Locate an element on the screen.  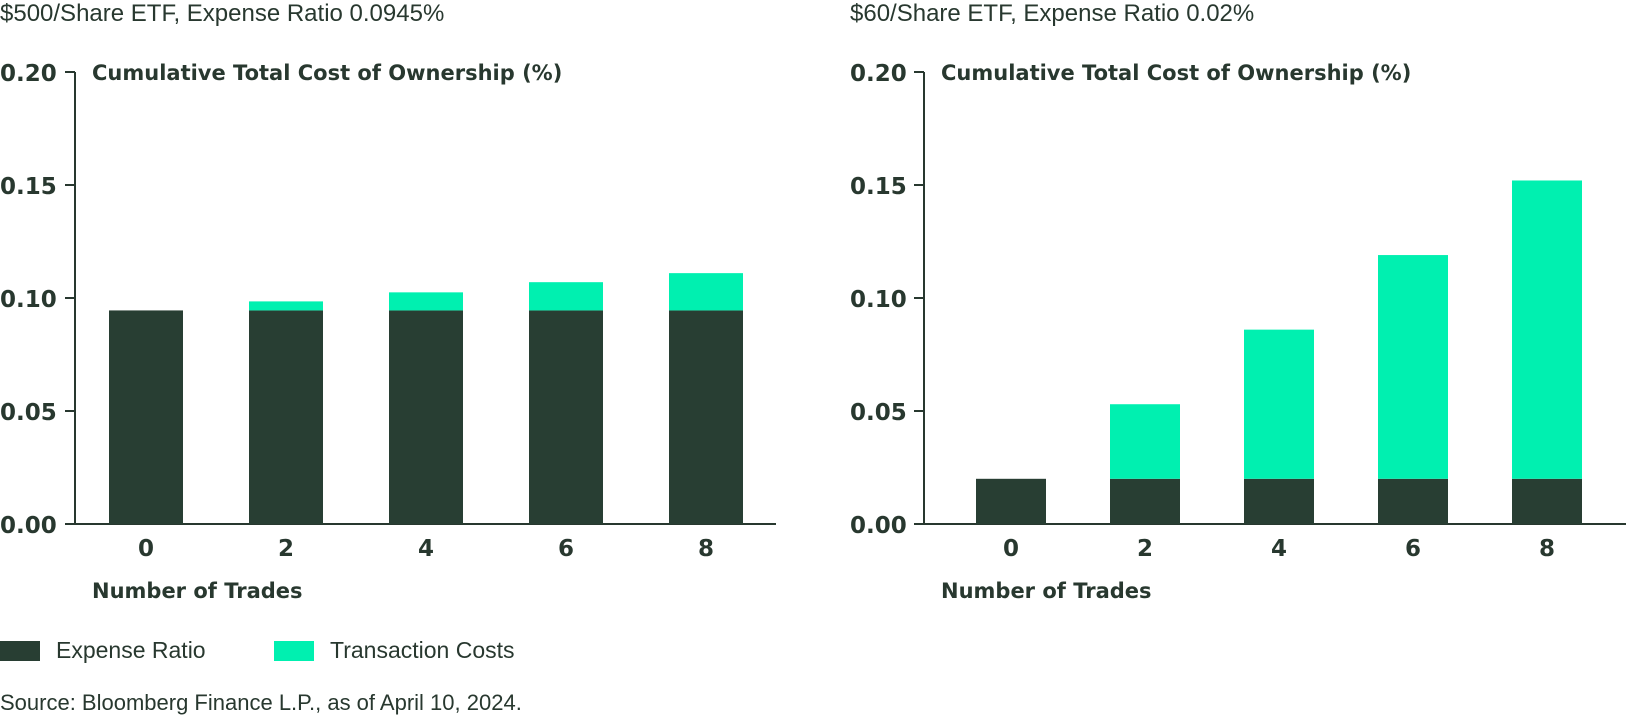
legend-label-transaction-costs: Transaction Costs is located at coordinates (422, 650).